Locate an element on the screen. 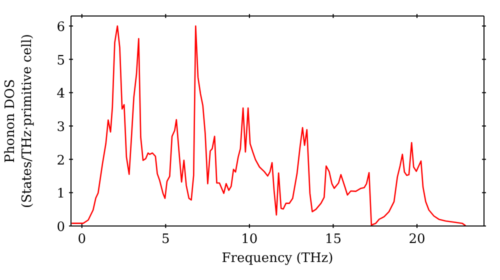 Image resolution: width=500 pixels, height=280 pixels. y-tick-label: 3 is located at coordinates (60, 127).